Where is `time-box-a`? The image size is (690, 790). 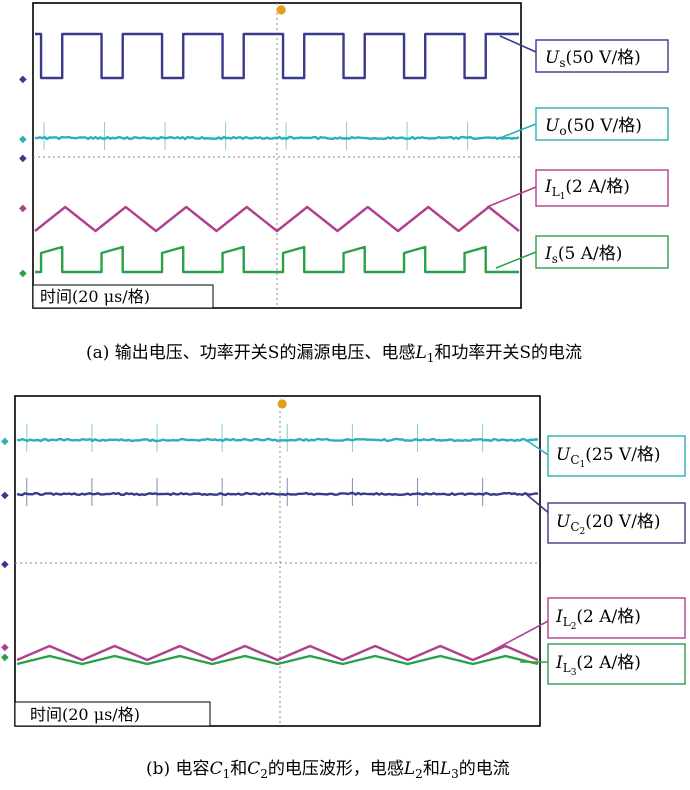
time-box-a is located at coordinates (123, 296).